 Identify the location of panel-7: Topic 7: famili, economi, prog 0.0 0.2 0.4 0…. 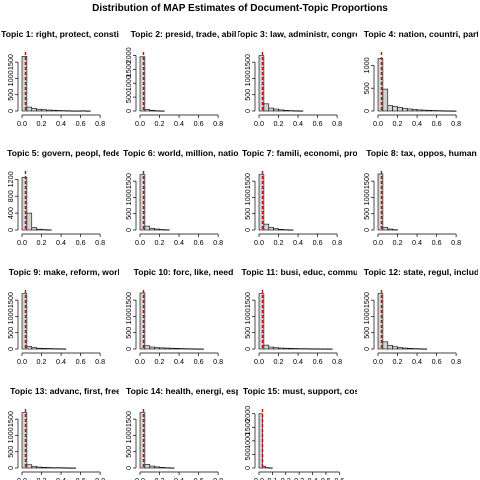
(302, 197).